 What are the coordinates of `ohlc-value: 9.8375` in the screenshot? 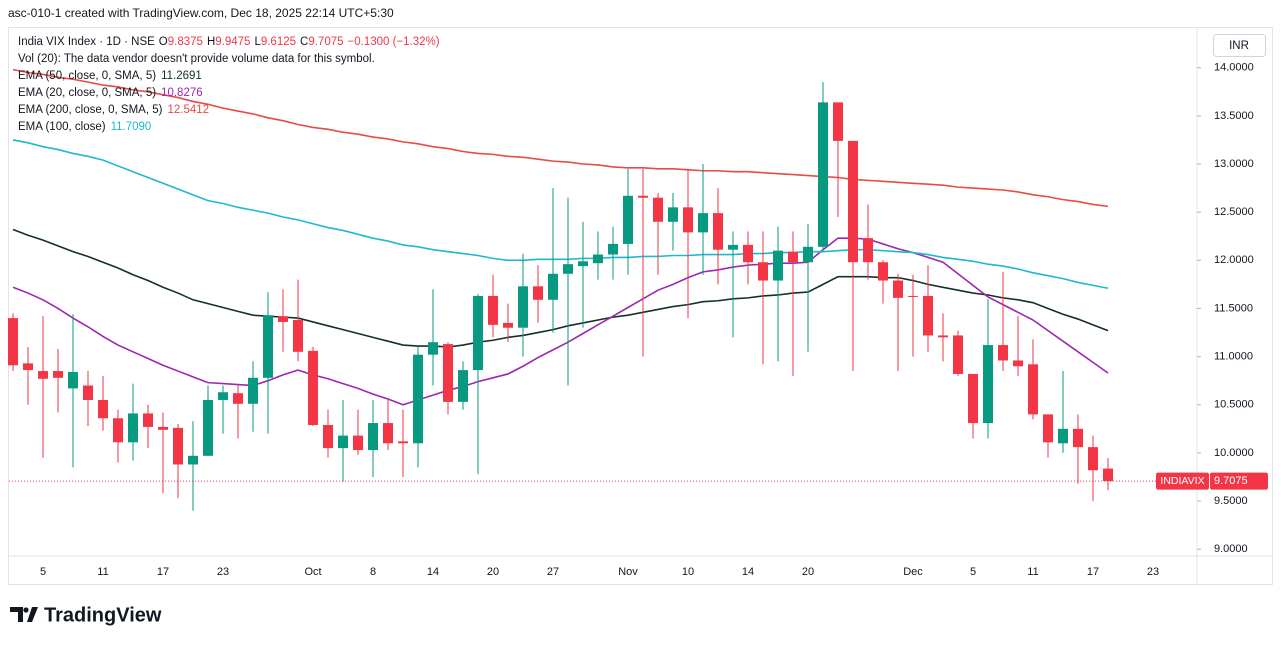 It's located at (185, 42).